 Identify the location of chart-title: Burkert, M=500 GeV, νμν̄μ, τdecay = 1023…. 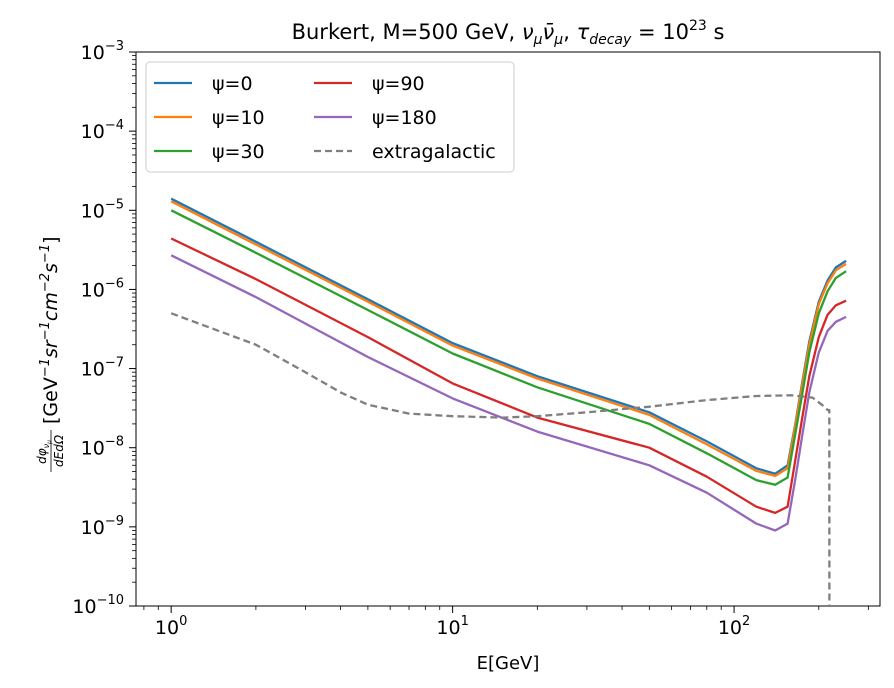
(508, 33).